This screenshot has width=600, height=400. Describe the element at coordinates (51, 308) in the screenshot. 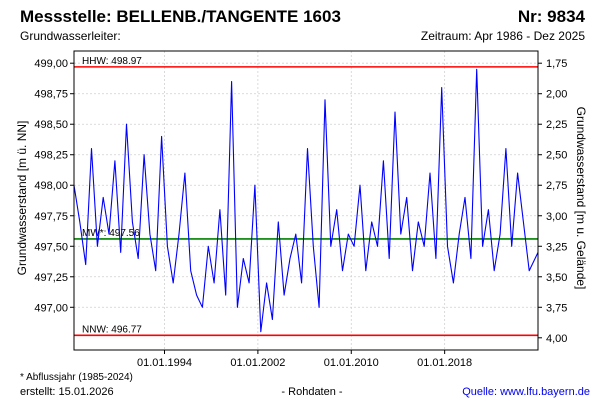

I see `y-tick-label: 497,00` at that location.